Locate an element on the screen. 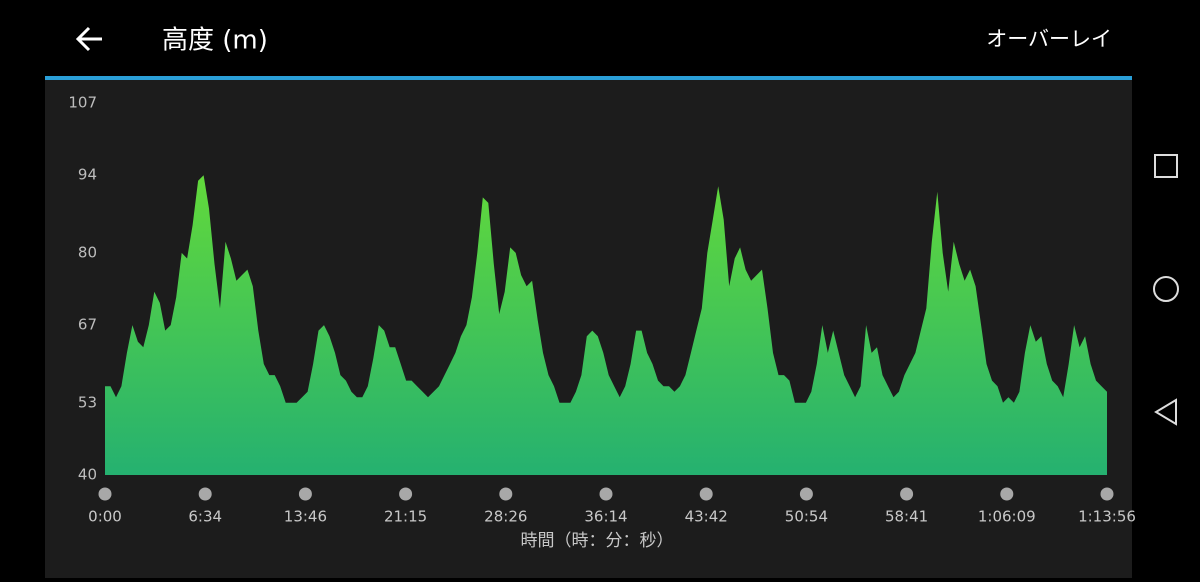 The image size is (1200, 582). x-tick-label: 13:46 is located at coordinates (305, 517).